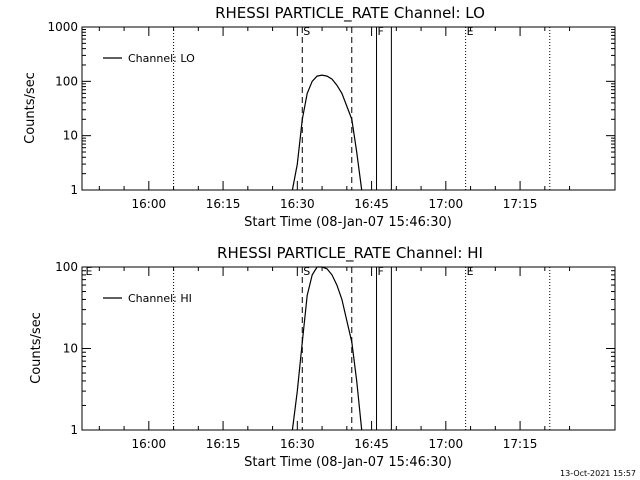 Image resolution: width=640 pixels, height=480 pixels. I want to click on y-tick-label: 1000, so click(62, 27).